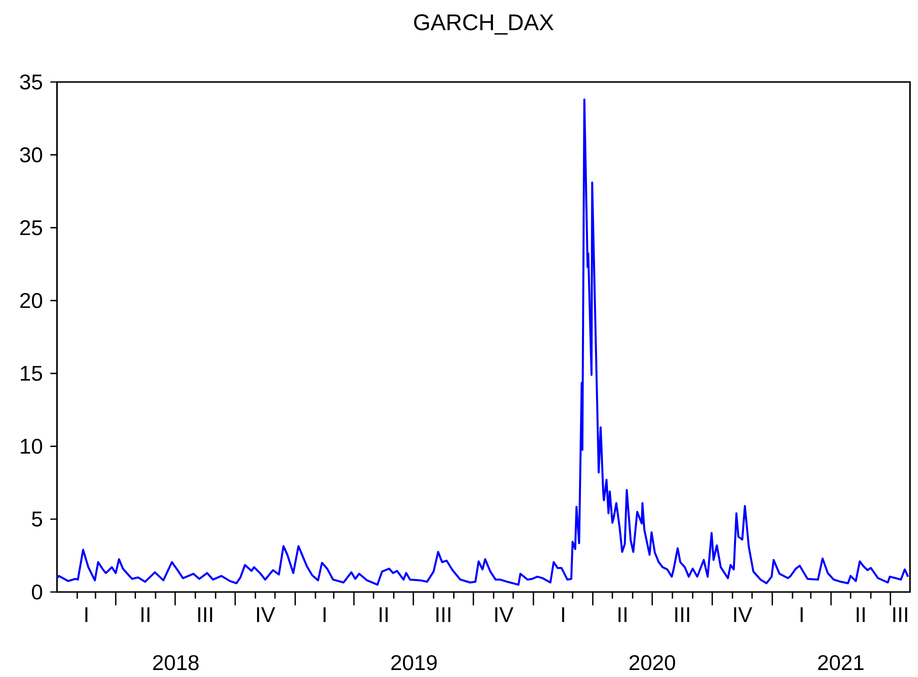 This screenshot has height=677, width=918. Describe the element at coordinates (31, 154) in the screenshot. I see `y-tick-label: 30` at that location.